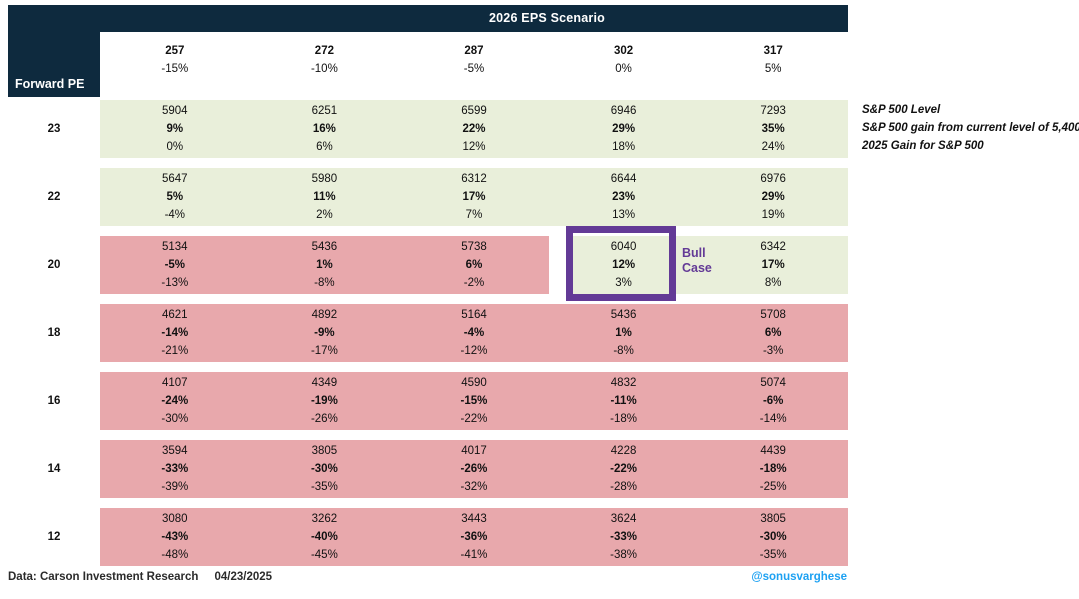 This screenshot has width=1079, height=599. Describe the element at coordinates (324, 147) in the screenshot. I see `gain-2025: 6%` at that location.